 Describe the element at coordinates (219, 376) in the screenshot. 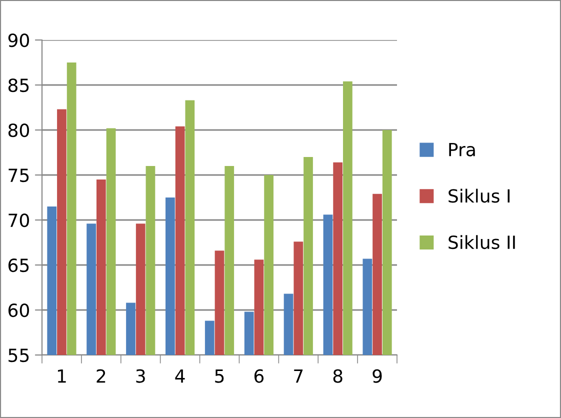

I see `x-tick-label: 5` at that location.